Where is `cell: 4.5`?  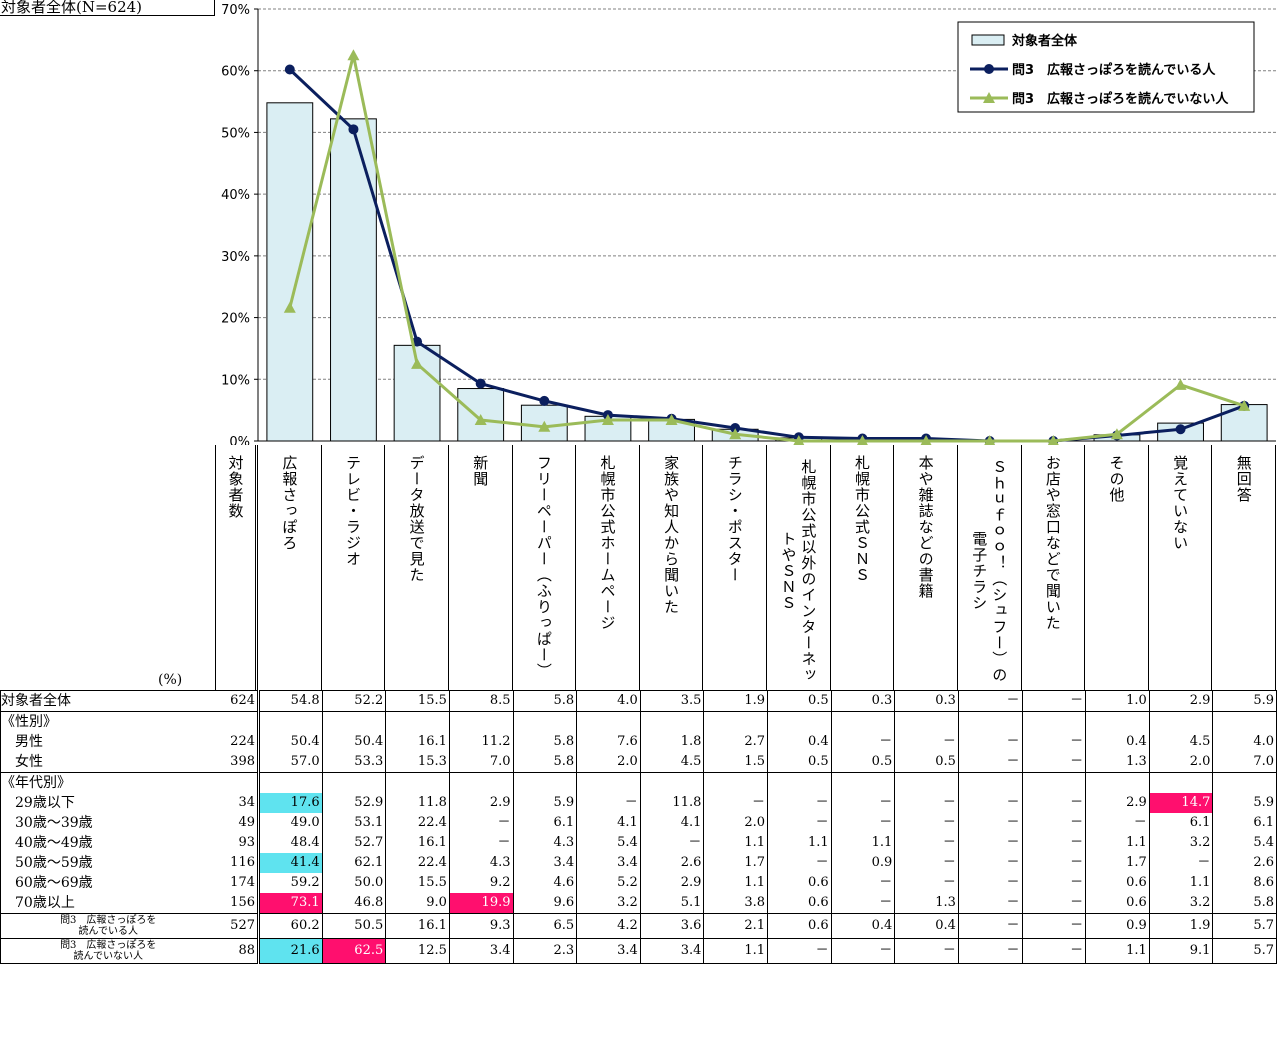 cell: 4.5 is located at coordinates (1181, 742).